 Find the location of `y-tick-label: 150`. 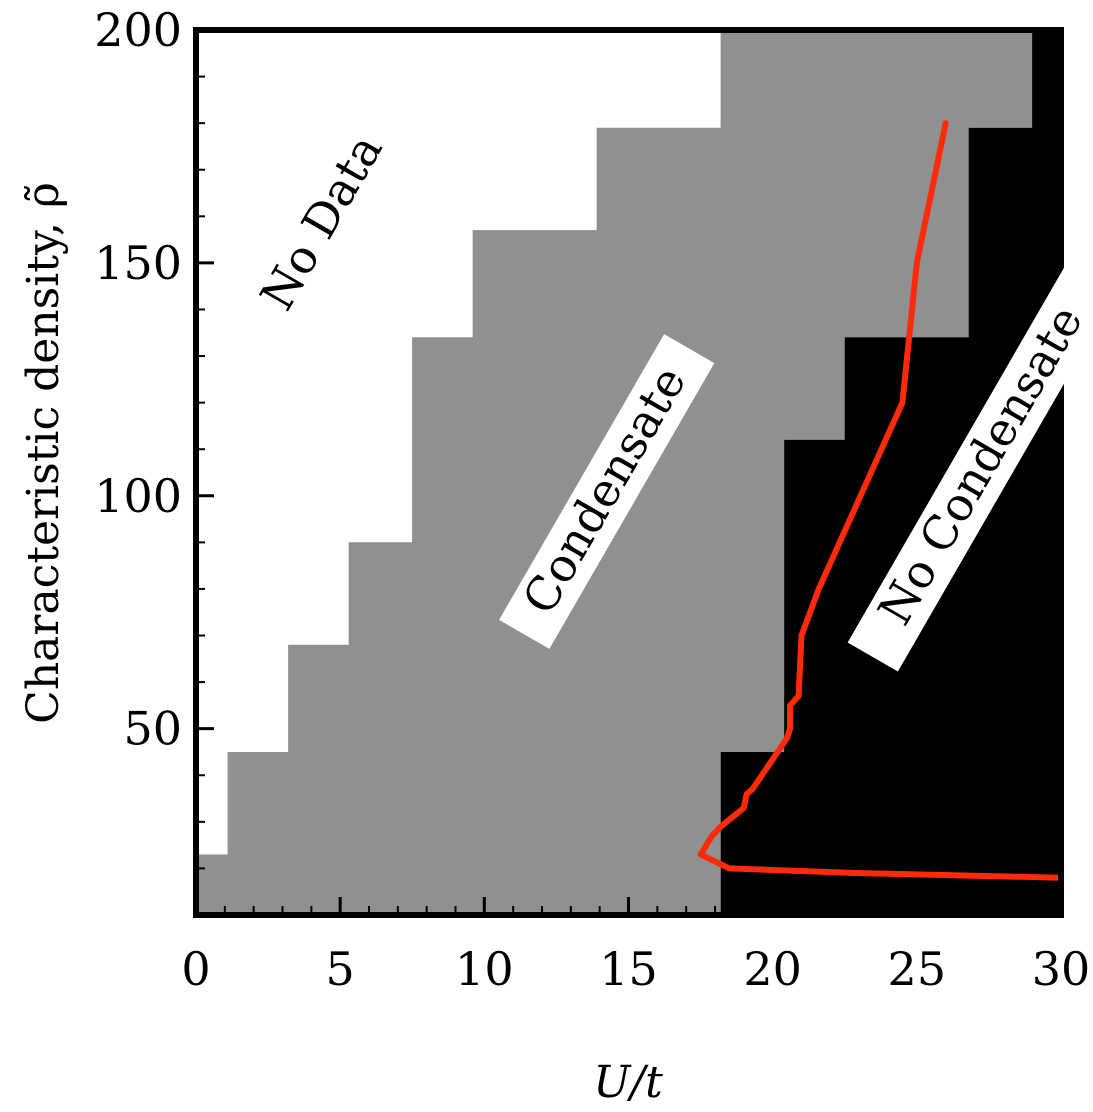

y-tick-label: 150 is located at coordinates (138, 263).